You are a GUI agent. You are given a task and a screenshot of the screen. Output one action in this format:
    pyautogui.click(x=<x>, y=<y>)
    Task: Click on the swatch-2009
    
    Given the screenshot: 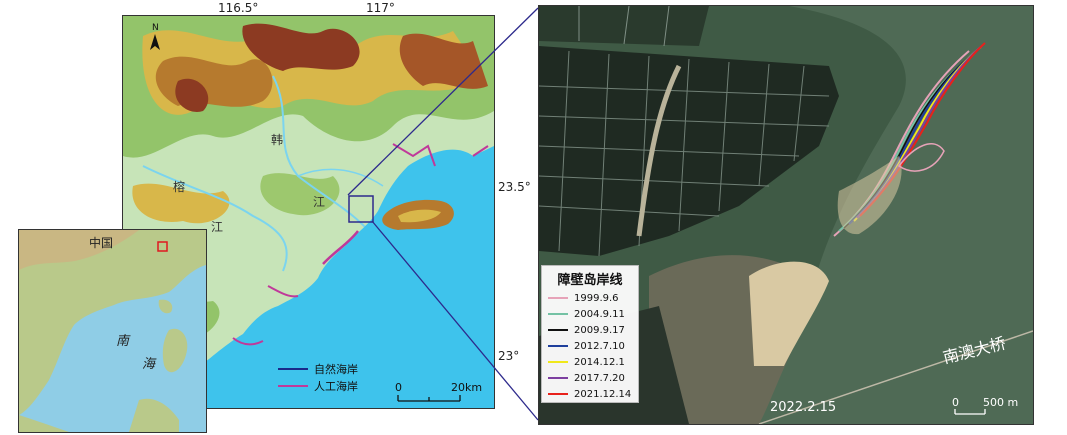 What is the action you would take?
    pyautogui.click(x=558, y=330)
    